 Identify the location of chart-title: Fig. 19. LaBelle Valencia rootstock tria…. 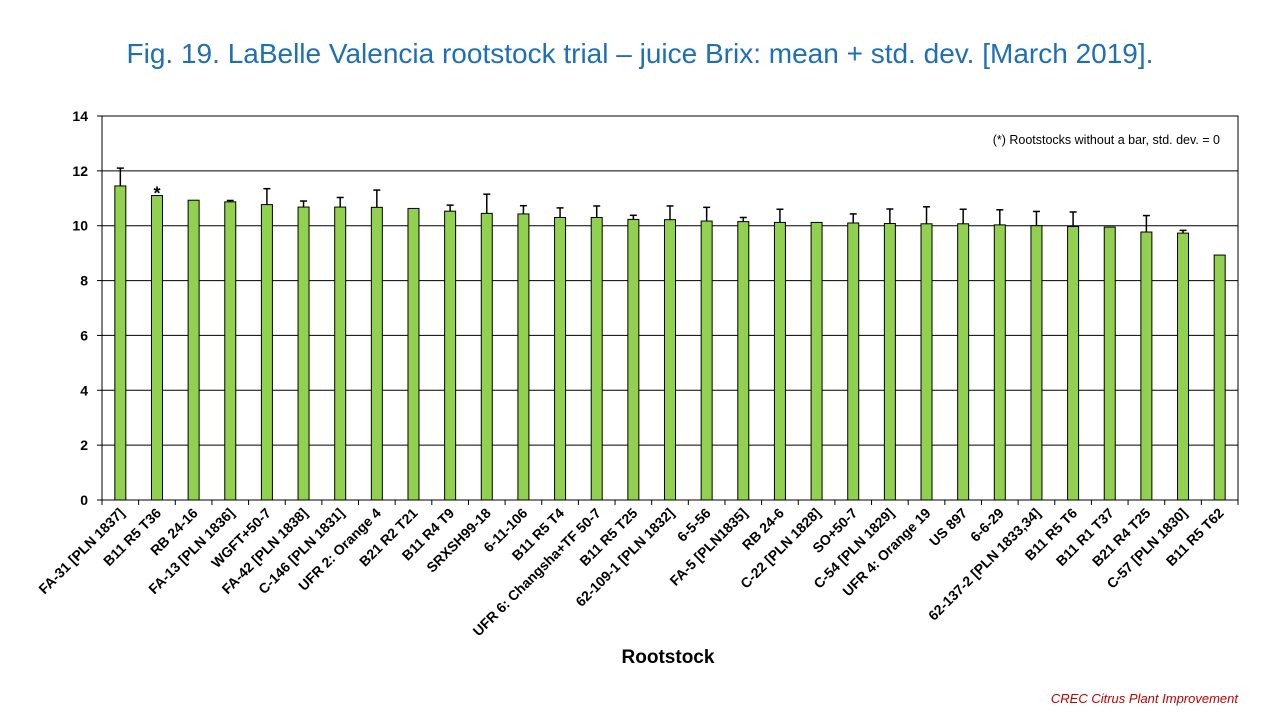
(640, 53).